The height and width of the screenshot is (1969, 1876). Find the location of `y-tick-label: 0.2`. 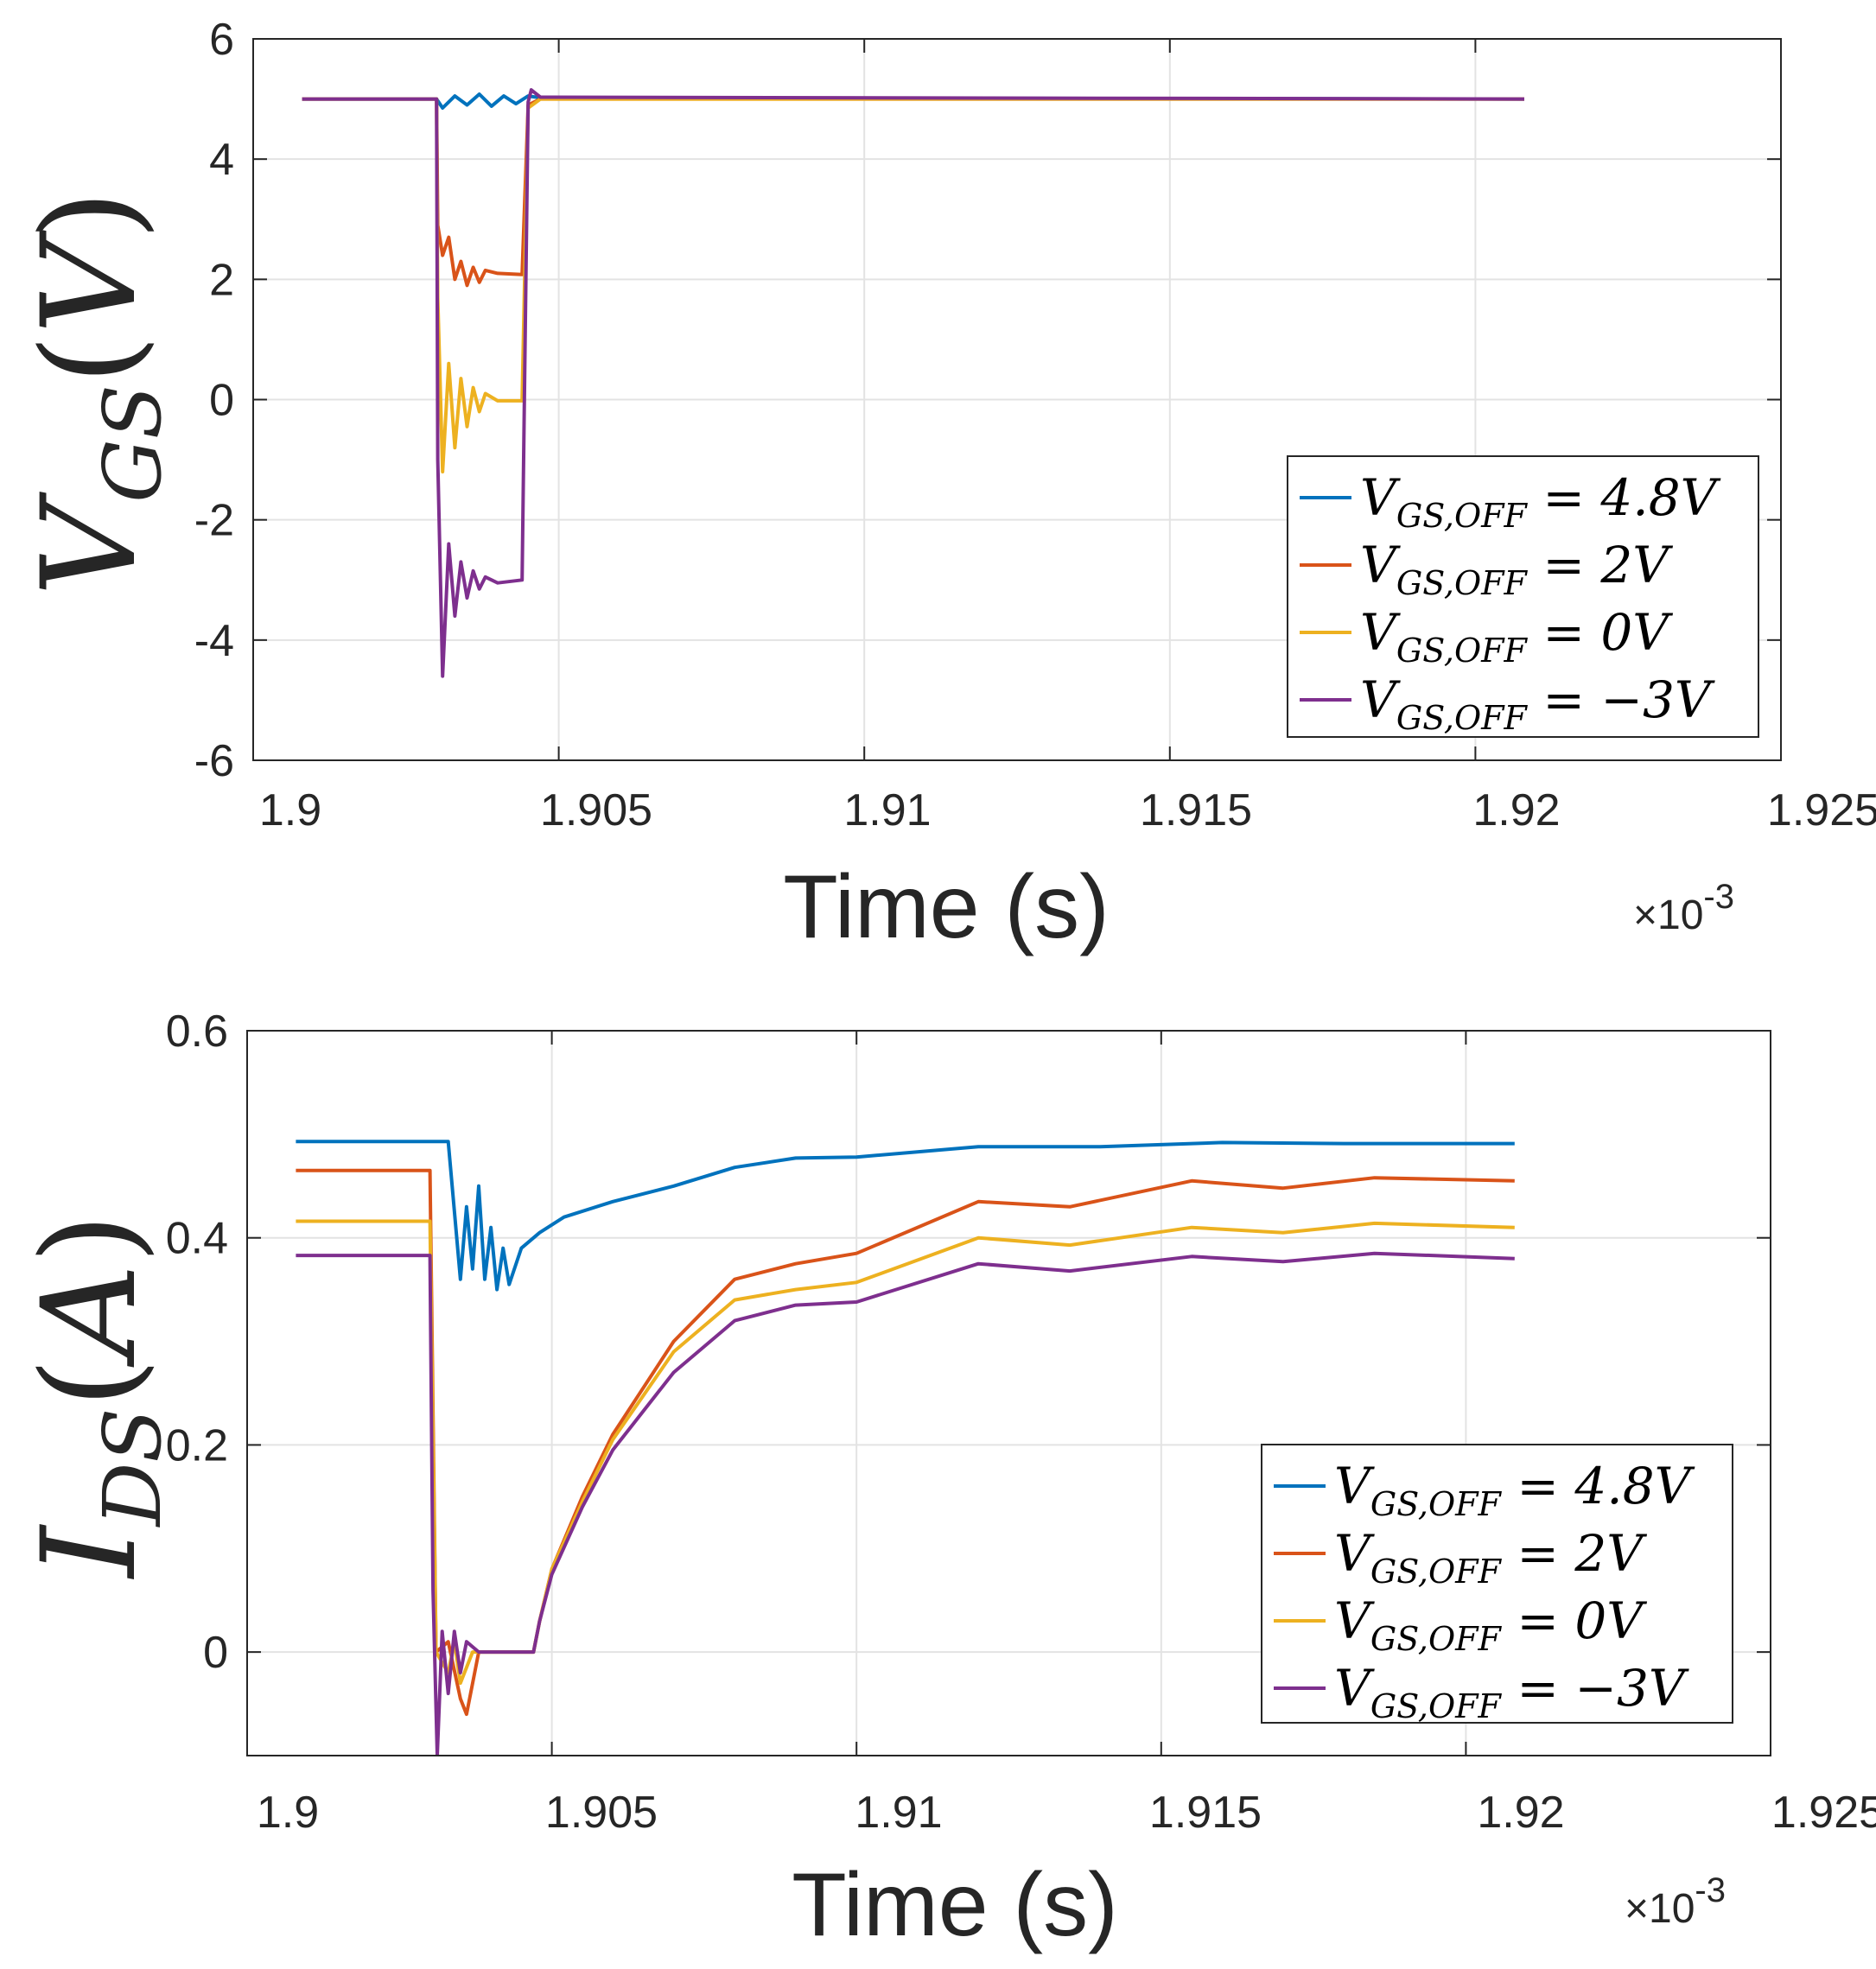

y-tick-label: 0.2 is located at coordinates (197, 1445).